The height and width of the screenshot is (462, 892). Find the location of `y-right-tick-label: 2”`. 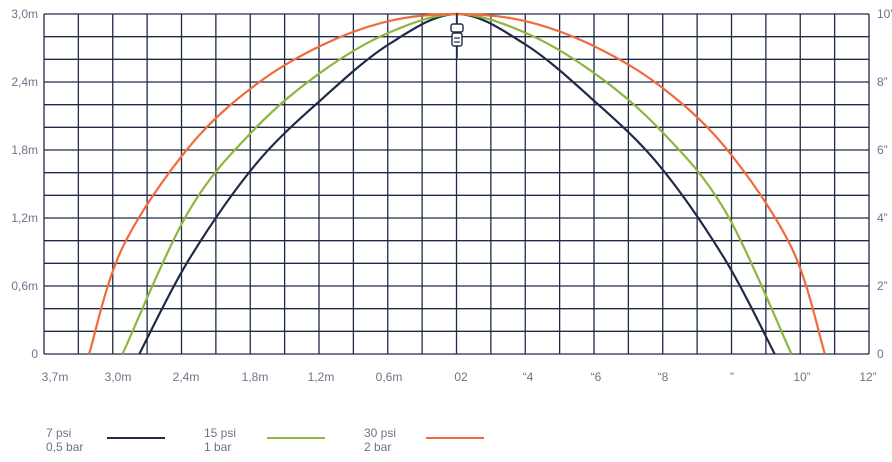

y-right-tick-label: 2” is located at coordinates (882, 286).